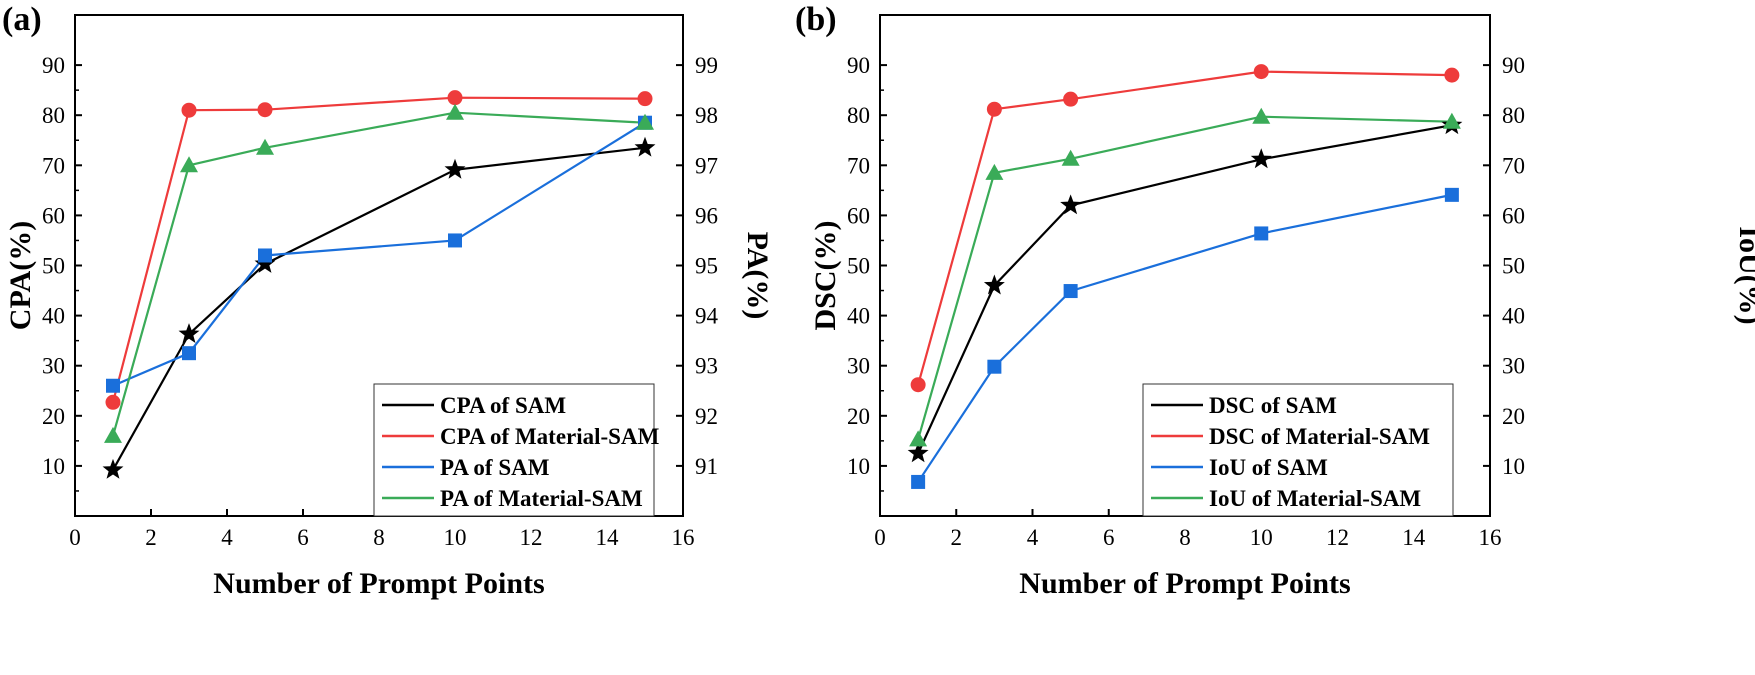 The width and height of the screenshot is (1755, 675). I want to click on chart-a-x-tick-label: 2, so click(151, 537).